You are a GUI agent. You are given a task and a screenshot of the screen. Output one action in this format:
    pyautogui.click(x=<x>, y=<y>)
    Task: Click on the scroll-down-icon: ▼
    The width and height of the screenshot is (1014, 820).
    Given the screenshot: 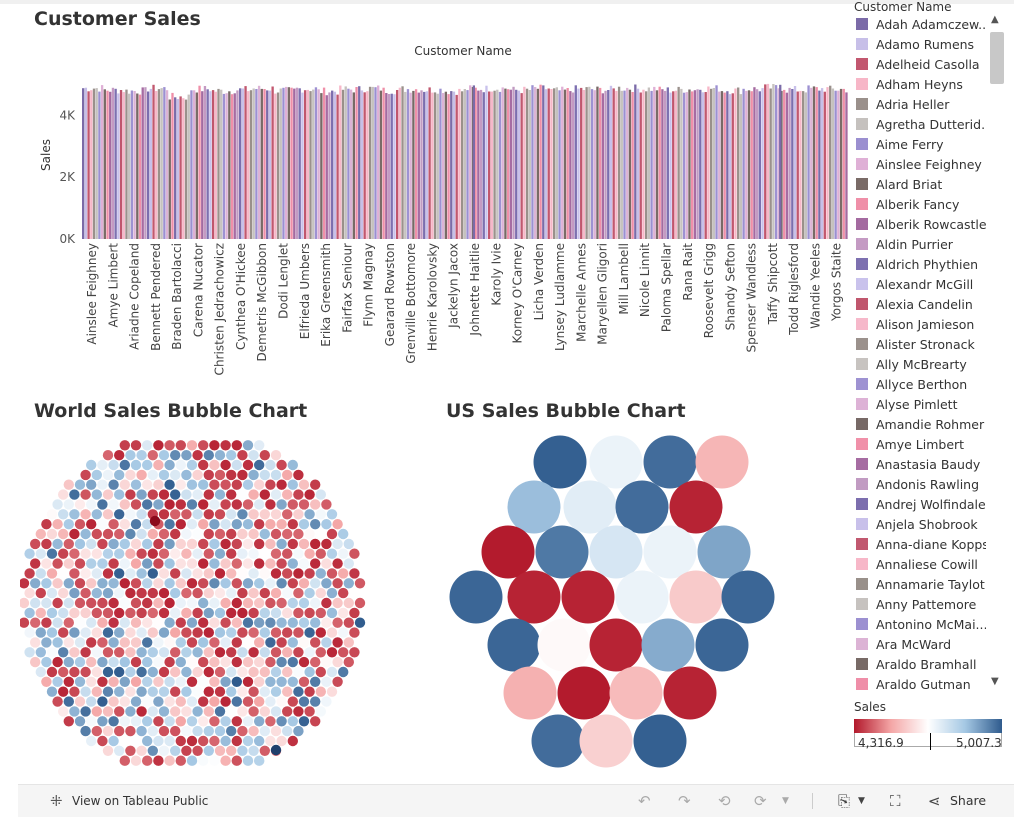 What is the action you would take?
    pyautogui.click(x=995, y=681)
    